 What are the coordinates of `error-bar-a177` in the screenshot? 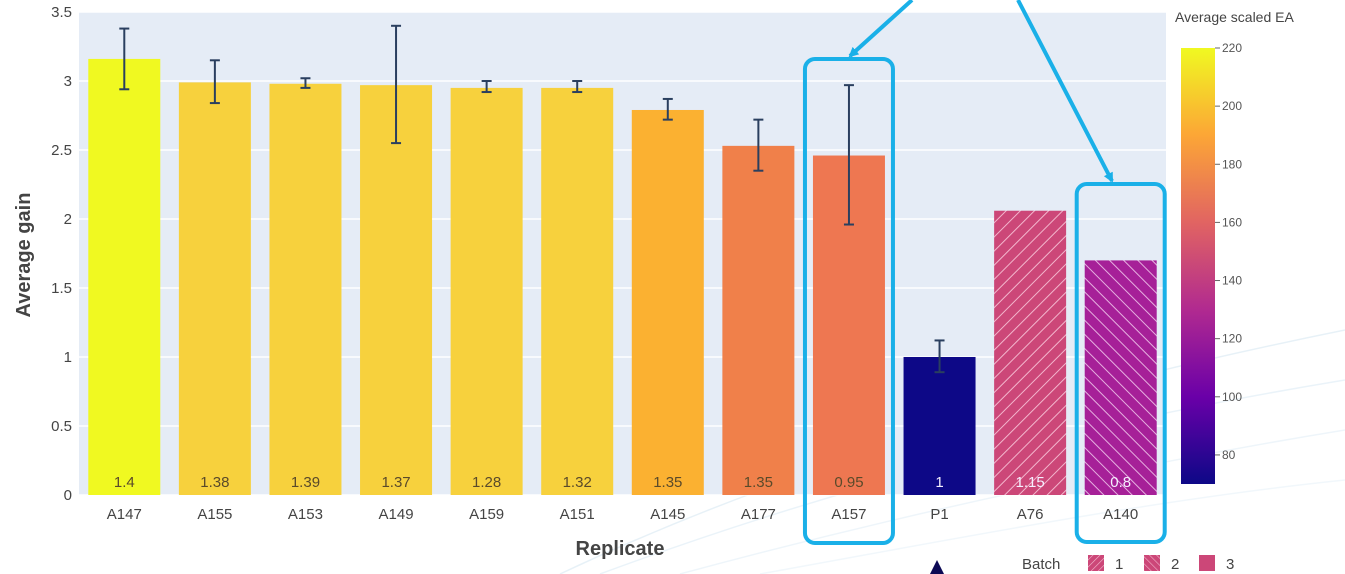 It's located at (758, 145).